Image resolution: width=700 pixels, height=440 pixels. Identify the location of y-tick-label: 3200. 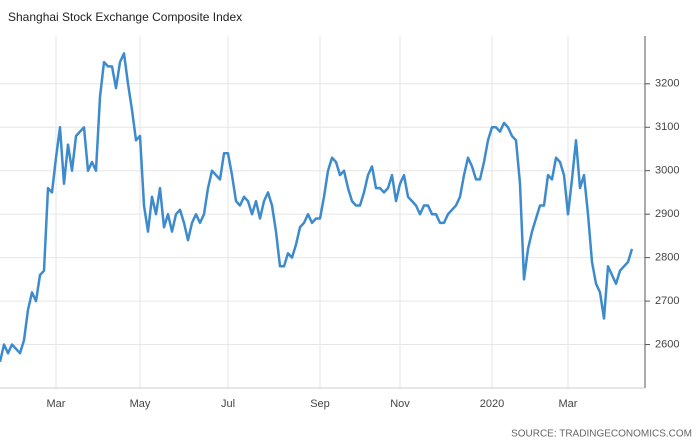
(667, 84).